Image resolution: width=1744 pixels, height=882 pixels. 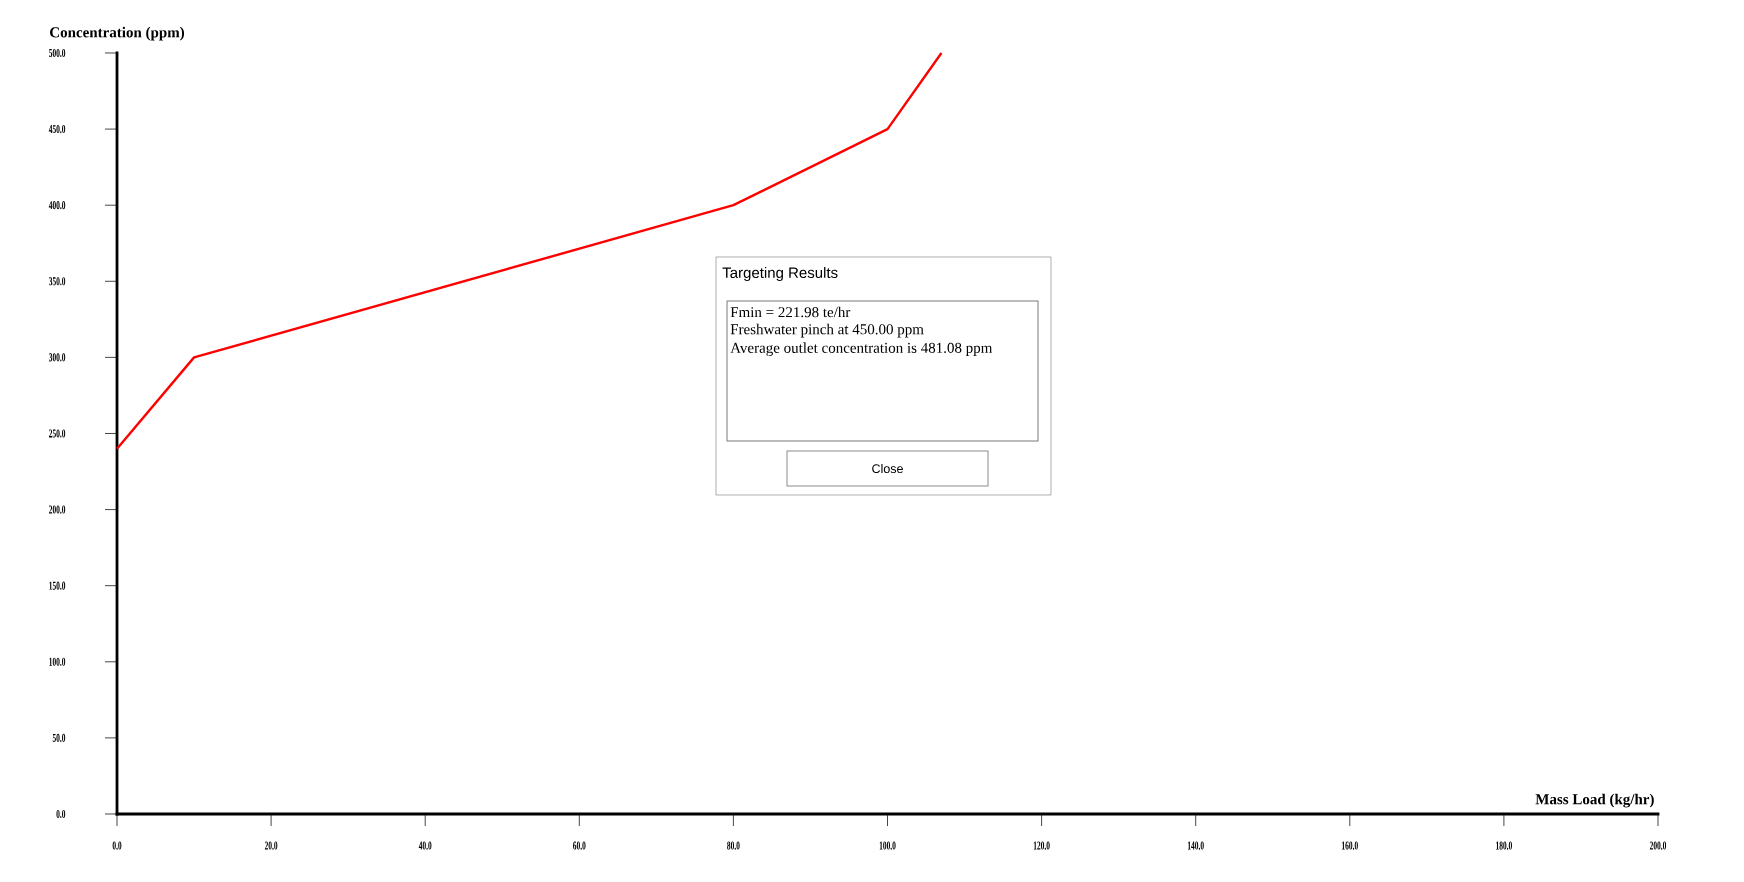 What do you see at coordinates (61, 814) in the screenshot?
I see `y-tick-label: 0.0` at bounding box center [61, 814].